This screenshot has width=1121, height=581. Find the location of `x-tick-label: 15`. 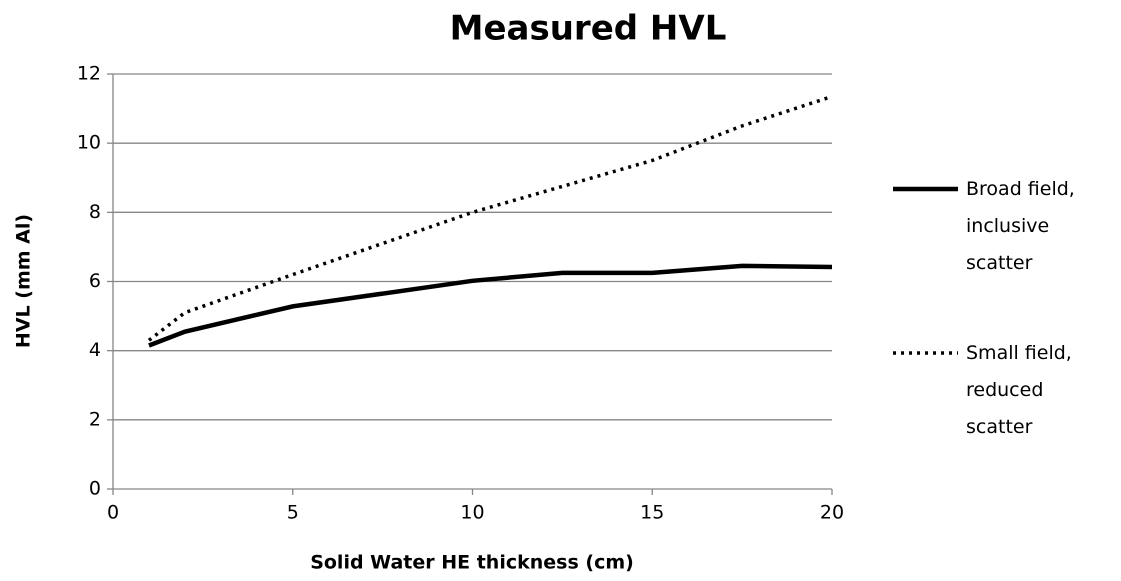

x-tick-label: 15 is located at coordinates (652, 513).